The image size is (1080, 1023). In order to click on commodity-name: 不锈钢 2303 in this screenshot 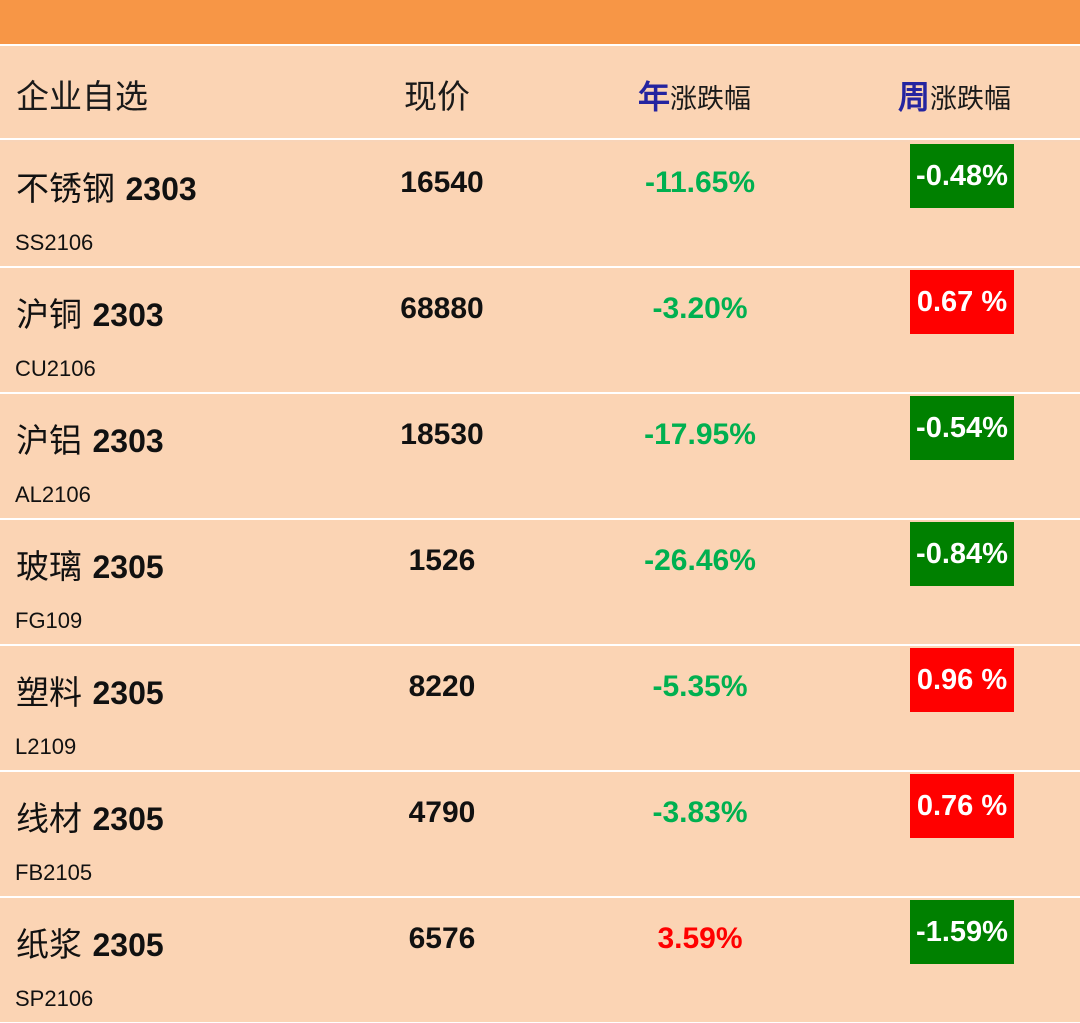, I will do `click(106, 186)`.